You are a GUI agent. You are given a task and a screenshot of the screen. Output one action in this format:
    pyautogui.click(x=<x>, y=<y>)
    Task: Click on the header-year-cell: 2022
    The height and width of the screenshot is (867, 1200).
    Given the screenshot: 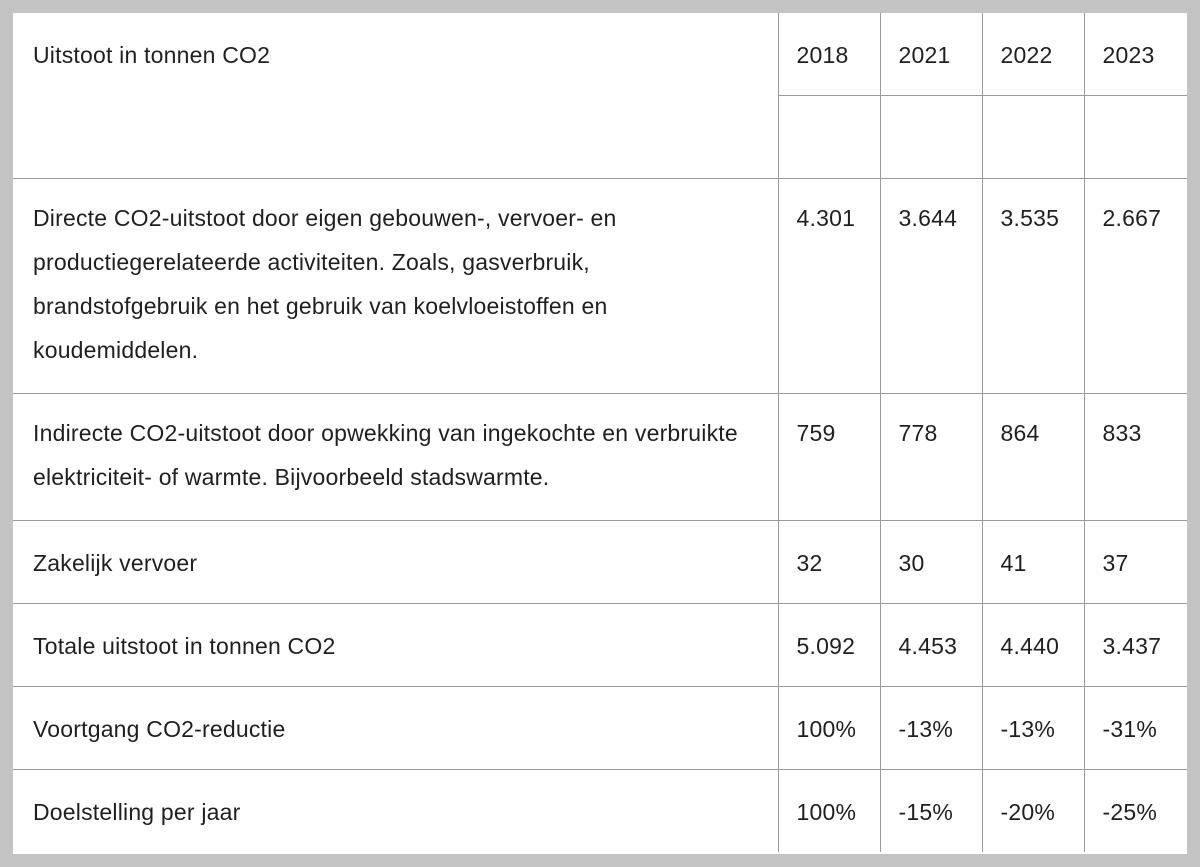 What is the action you would take?
    pyautogui.click(x=1033, y=54)
    